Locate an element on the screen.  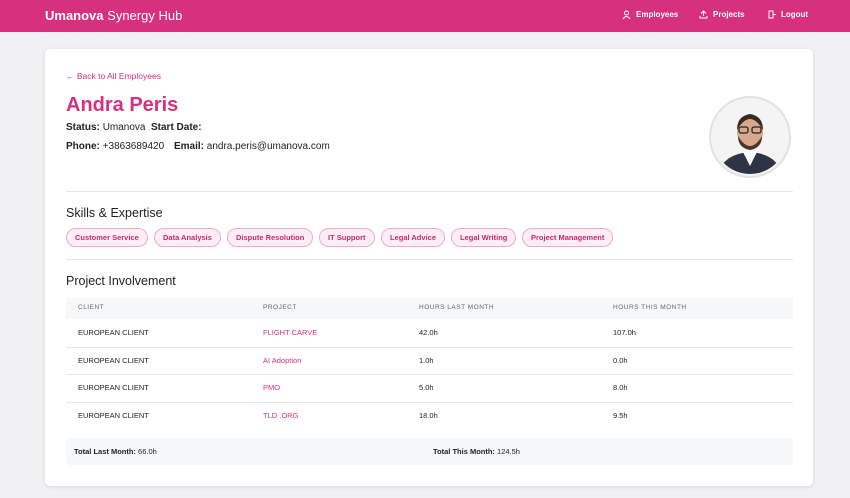
back-link: ← Back to All Employees is located at coordinates (113, 76).